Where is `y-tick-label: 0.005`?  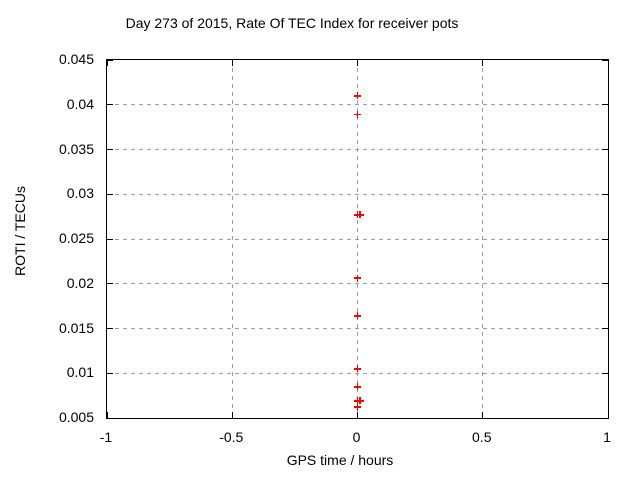 y-tick-label: 0.005 is located at coordinates (76, 417).